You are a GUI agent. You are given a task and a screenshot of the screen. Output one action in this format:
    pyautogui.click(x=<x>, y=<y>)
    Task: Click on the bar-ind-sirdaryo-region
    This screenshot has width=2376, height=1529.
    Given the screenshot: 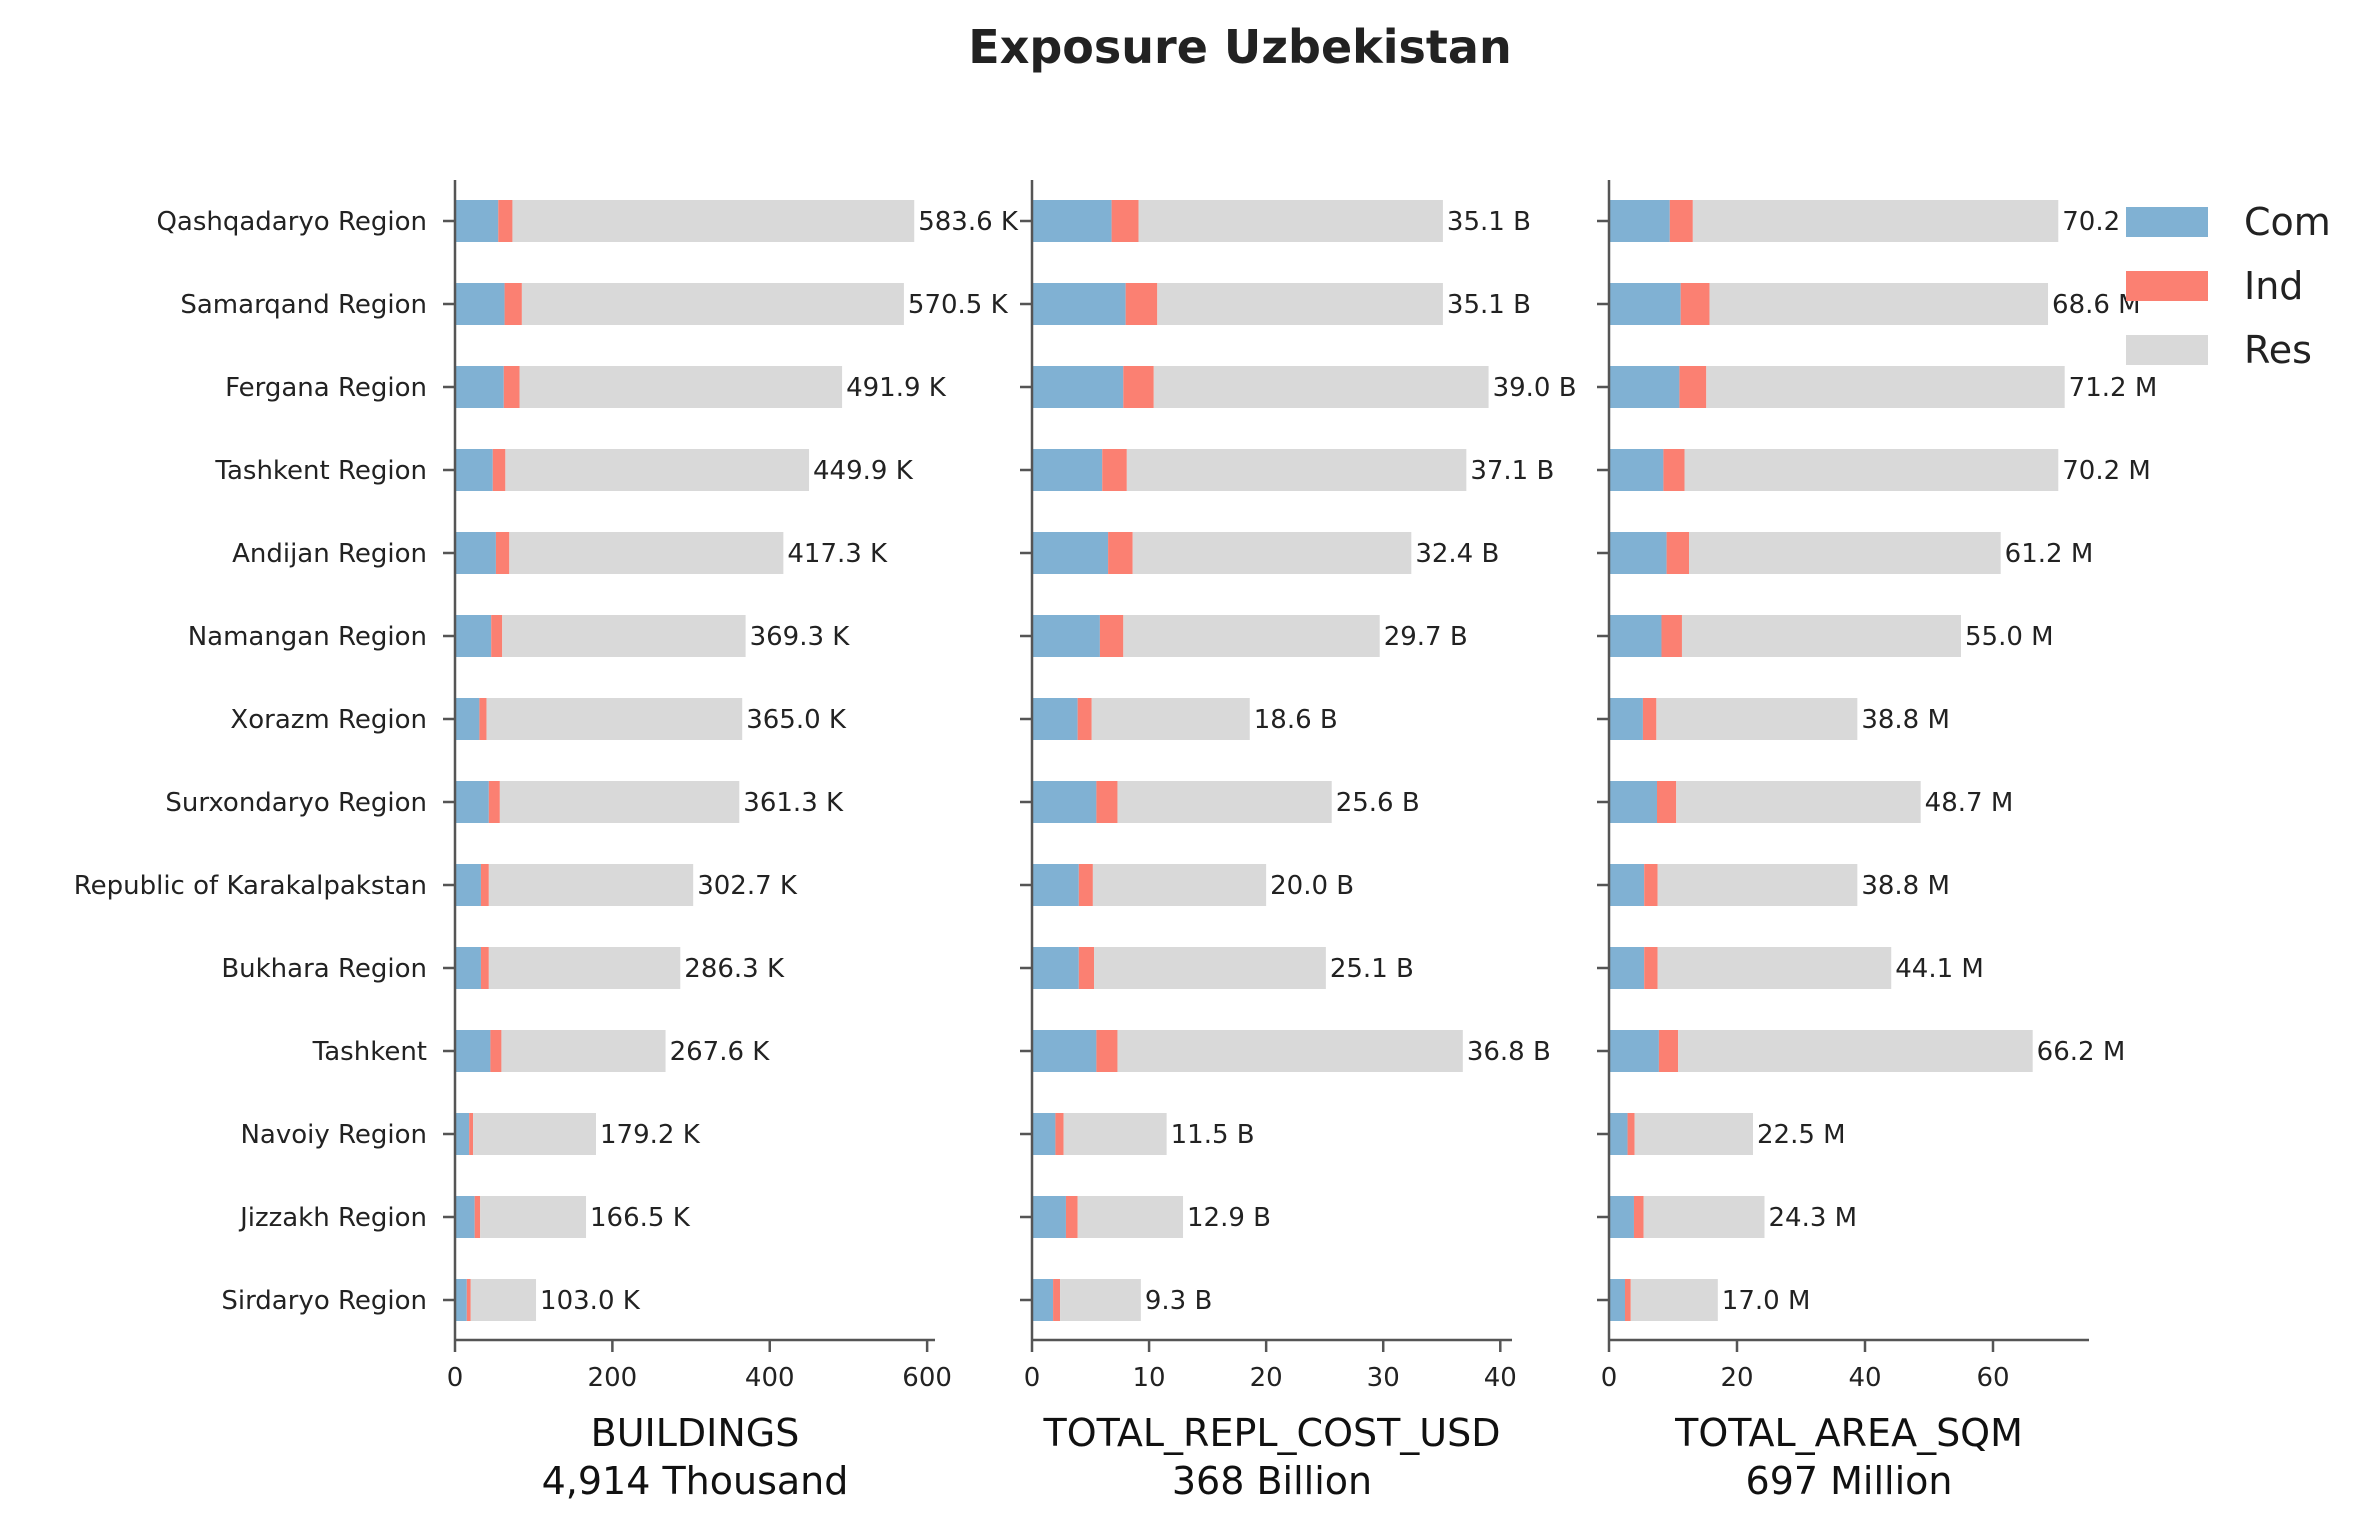 What is the action you would take?
    pyautogui.click(x=1628, y=1300)
    